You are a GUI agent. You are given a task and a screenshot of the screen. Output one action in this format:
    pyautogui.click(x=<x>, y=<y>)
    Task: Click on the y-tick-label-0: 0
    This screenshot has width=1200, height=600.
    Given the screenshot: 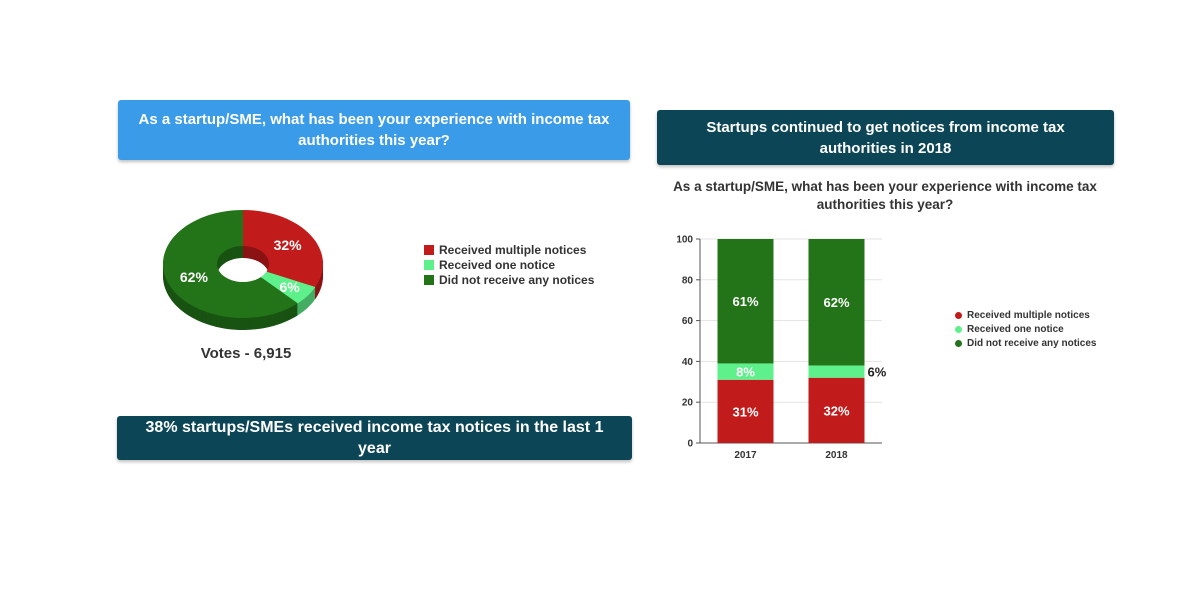 What is the action you would take?
    pyautogui.click(x=690, y=444)
    